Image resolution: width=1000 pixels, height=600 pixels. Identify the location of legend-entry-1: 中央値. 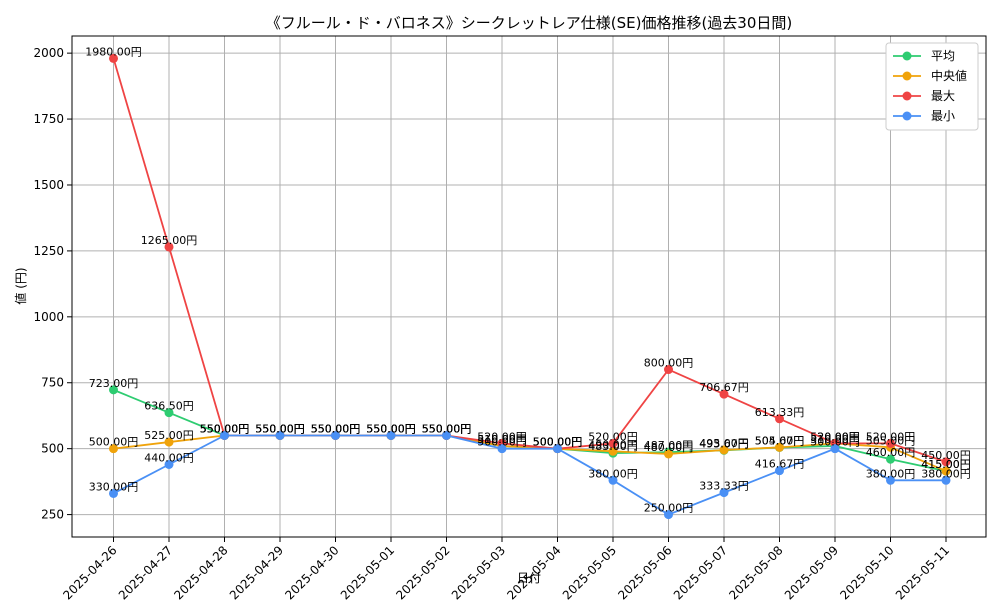
(949, 75).